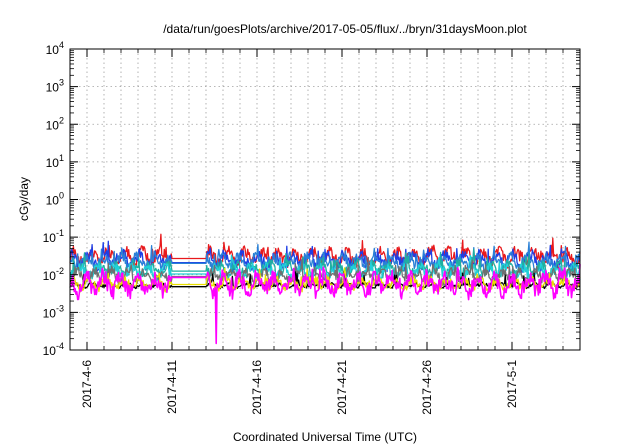  I want to click on x-tick-label: 2017-4-26, so click(427, 387).